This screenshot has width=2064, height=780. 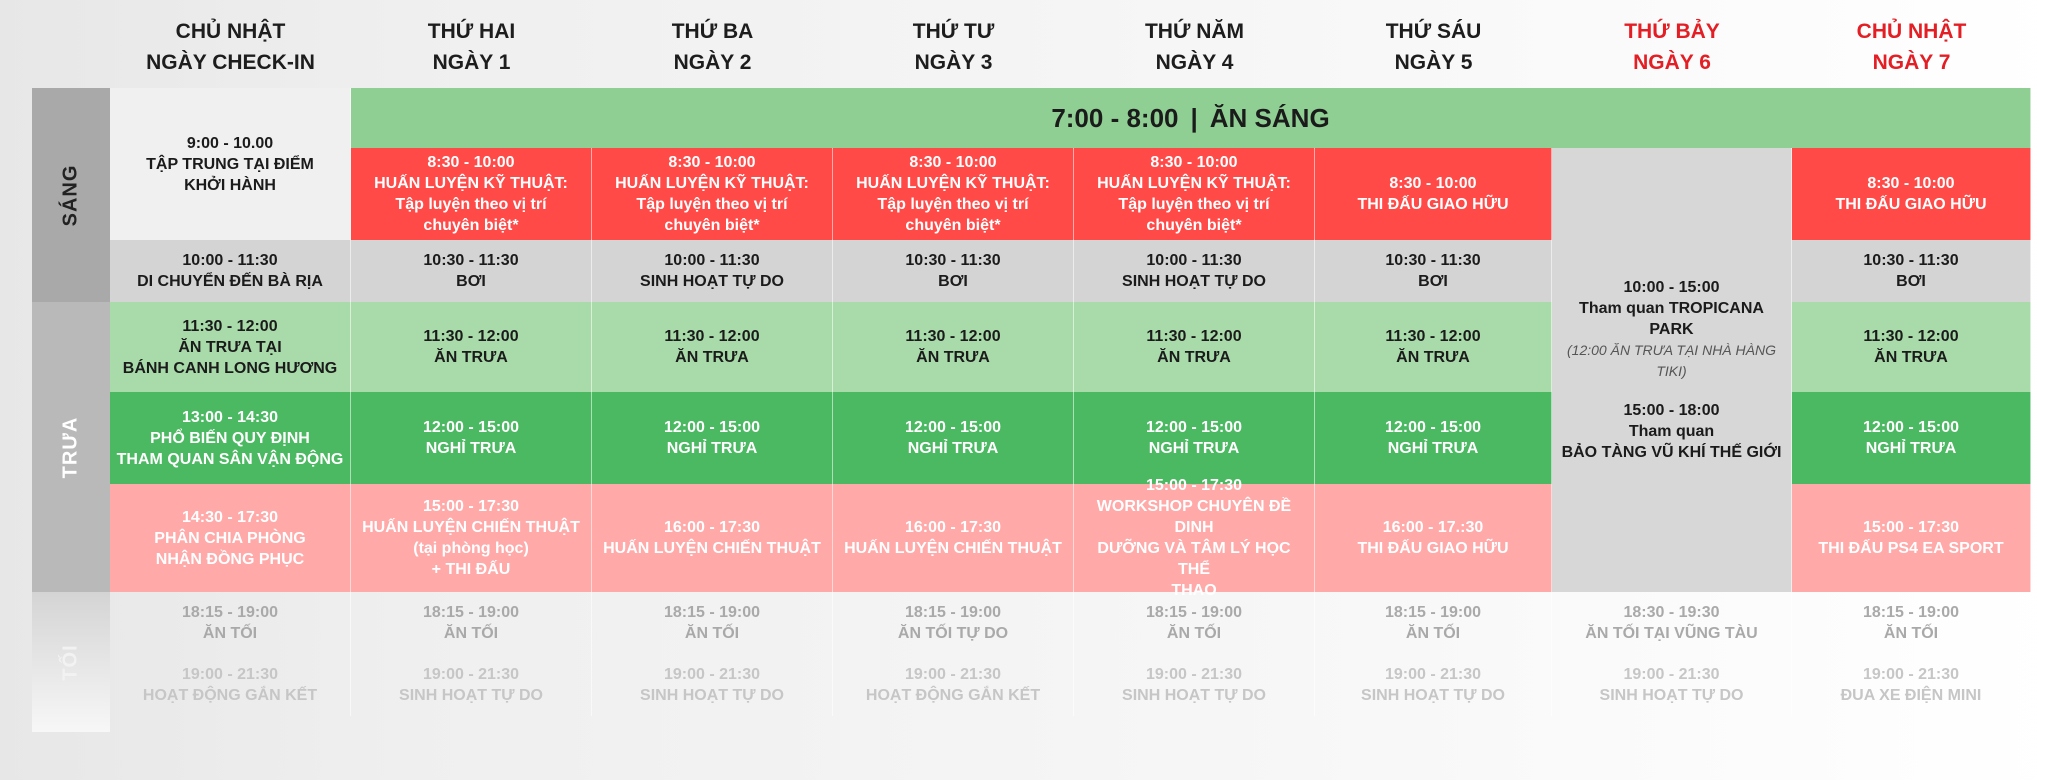 What do you see at coordinates (953, 623) in the screenshot?
I see `dinner-cell: 18:15 - 19:00 ĂN TỐI TỰ DO` at bounding box center [953, 623].